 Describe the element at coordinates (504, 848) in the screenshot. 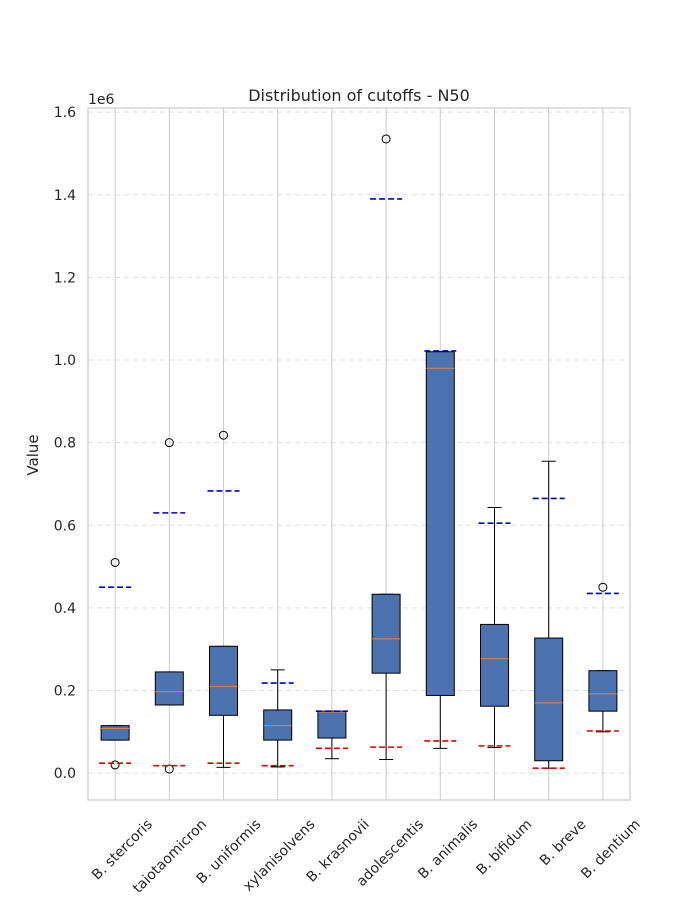

I see `x-tick-label: B. bifidum` at that location.